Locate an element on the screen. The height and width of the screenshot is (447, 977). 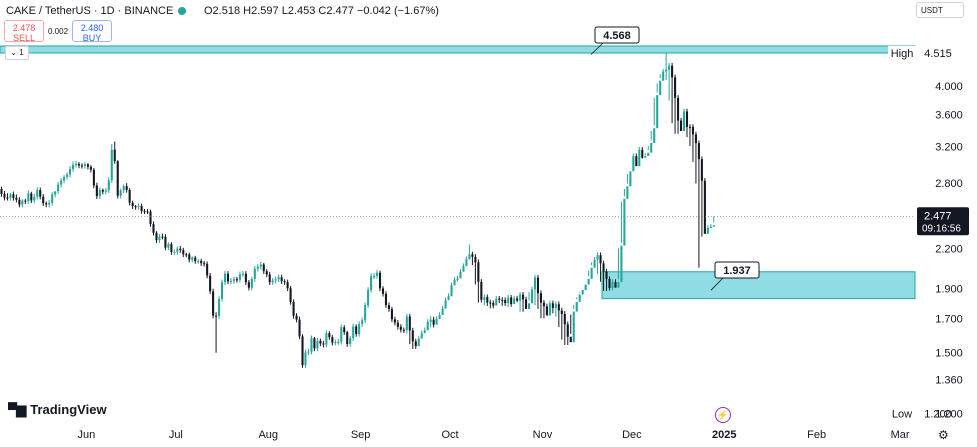
lightning-icon: ⚡ is located at coordinates (723, 415).